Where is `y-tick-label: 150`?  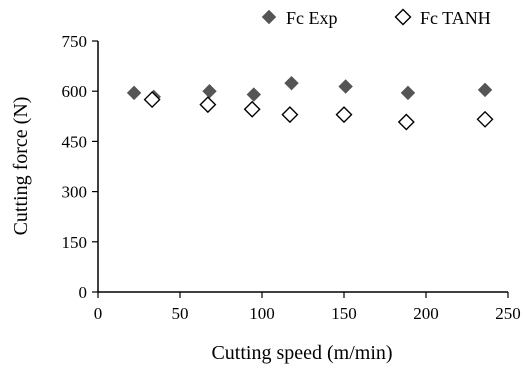
y-tick-label: 150 is located at coordinates (75, 242).